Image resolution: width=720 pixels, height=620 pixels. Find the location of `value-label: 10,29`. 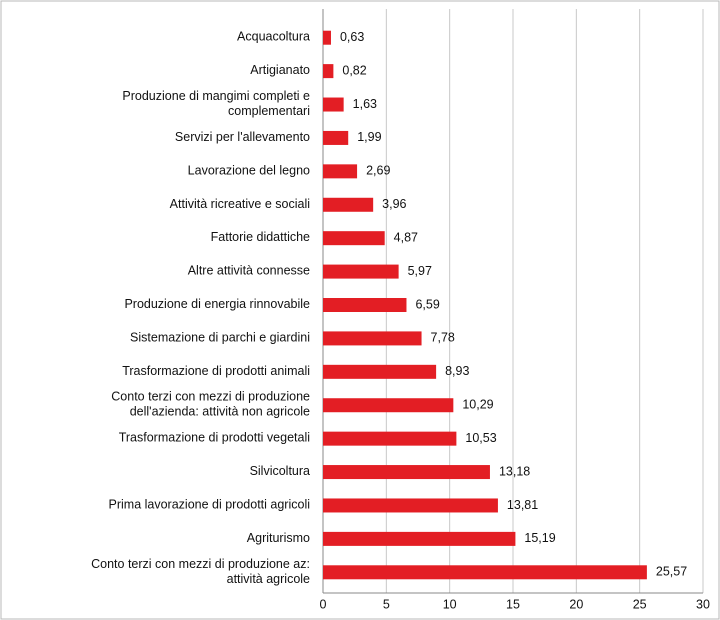

value-label: 10,29 is located at coordinates (477, 405).